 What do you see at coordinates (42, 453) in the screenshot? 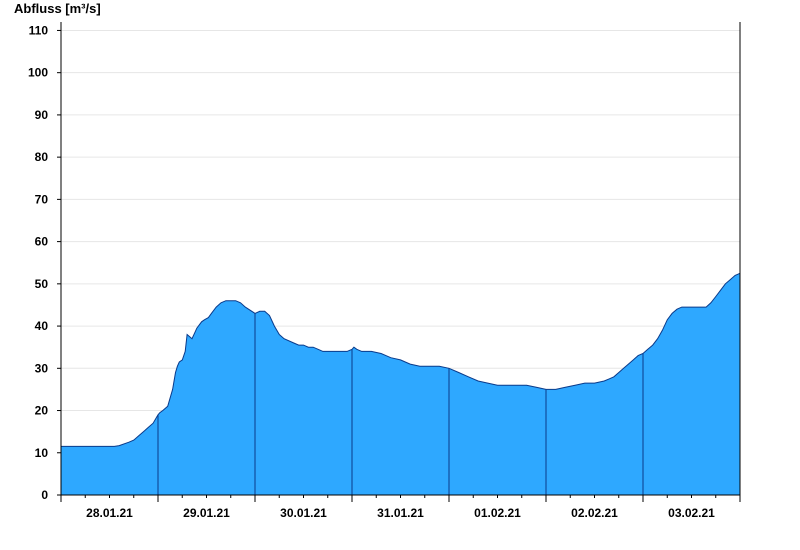
I see `y-tick-label: 10` at bounding box center [42, 453].